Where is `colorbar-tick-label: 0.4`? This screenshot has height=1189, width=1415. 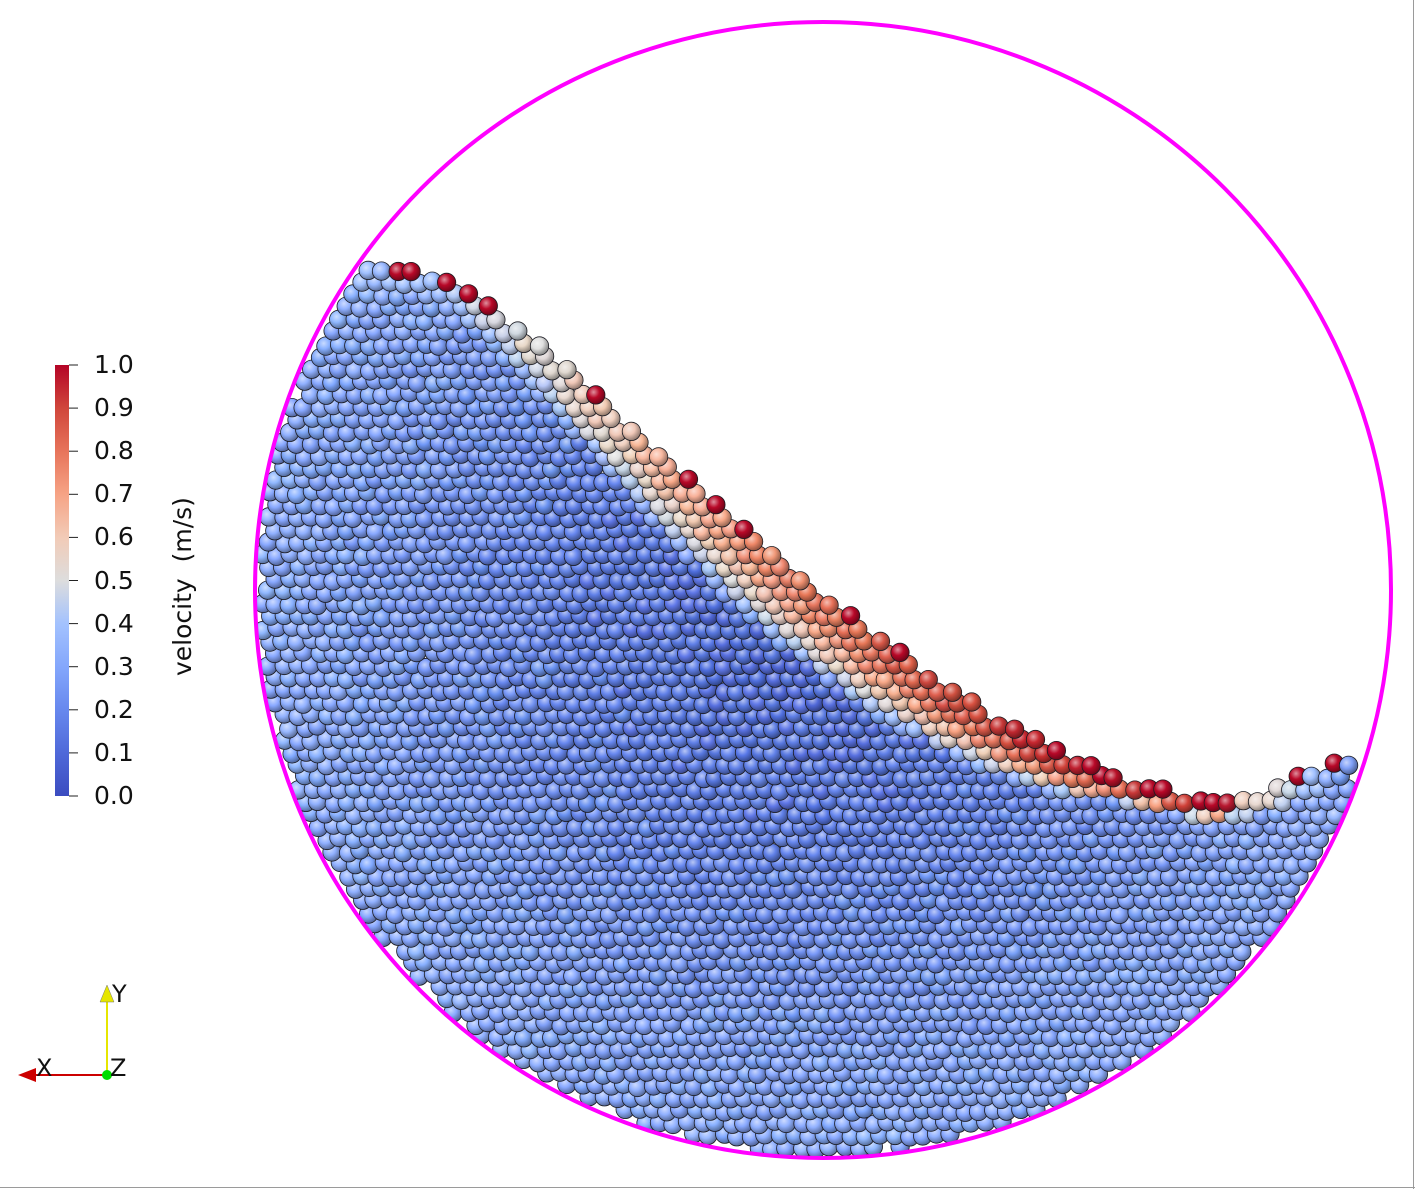 colorbar-tick-label: 0.4 is located at coordinates (114, 623).